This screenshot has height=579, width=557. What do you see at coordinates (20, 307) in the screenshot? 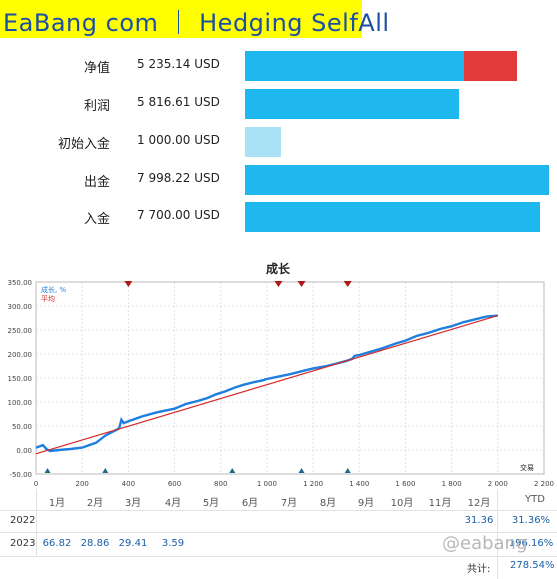
I see `y-tick-label: 300.00` at bounding box center [20, 307].